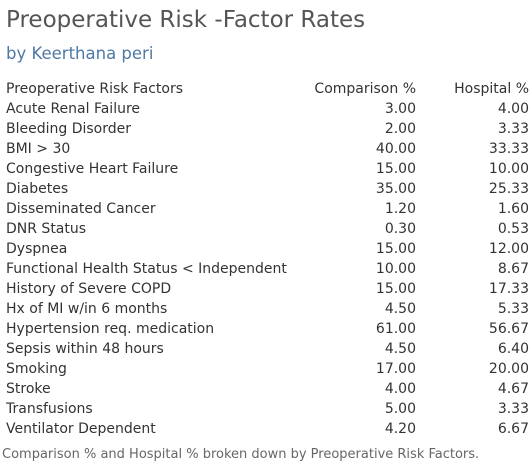  Describe the element at coordinates (267, 109) in the screenshot. I see `table-row: Acute Renal Failure 3.00 4.00` at that location.